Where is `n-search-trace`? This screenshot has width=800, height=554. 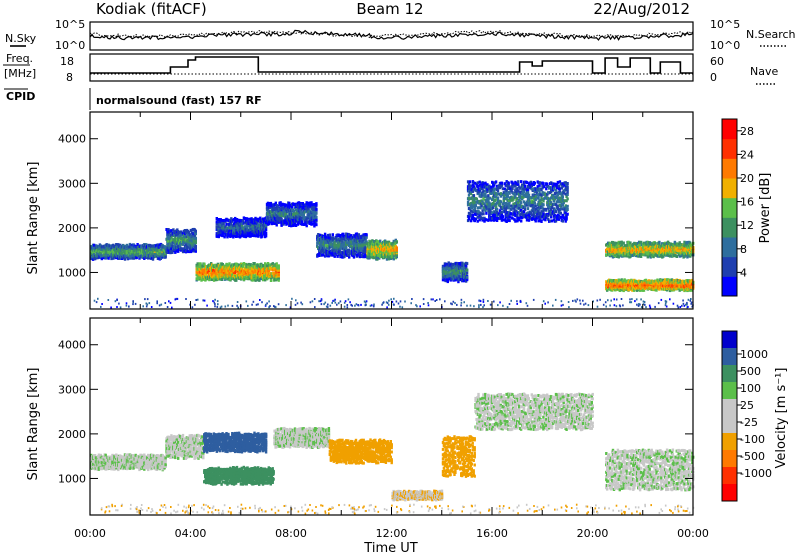 n-search-trace is located at coordinates (391, 34).